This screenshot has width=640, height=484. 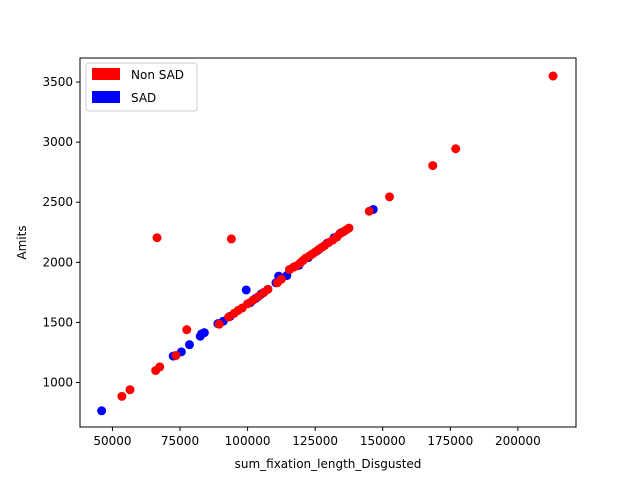 I want to click on legend-label-sad: SAD, so click(x=143, y=98).